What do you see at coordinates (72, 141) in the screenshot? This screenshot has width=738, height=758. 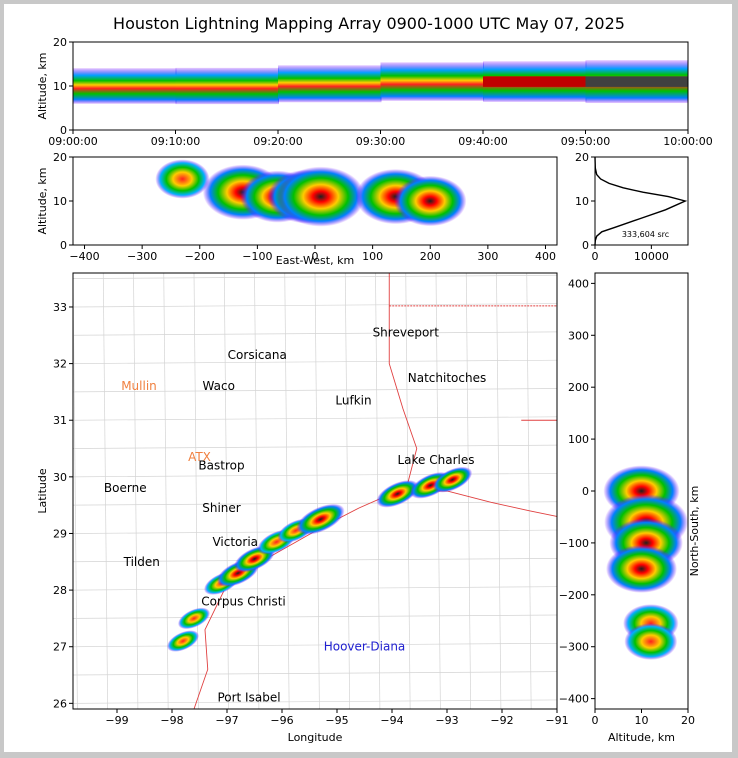 I see `time-height-x-tick-label: 09:00:00` at bounding box center [72, 141].